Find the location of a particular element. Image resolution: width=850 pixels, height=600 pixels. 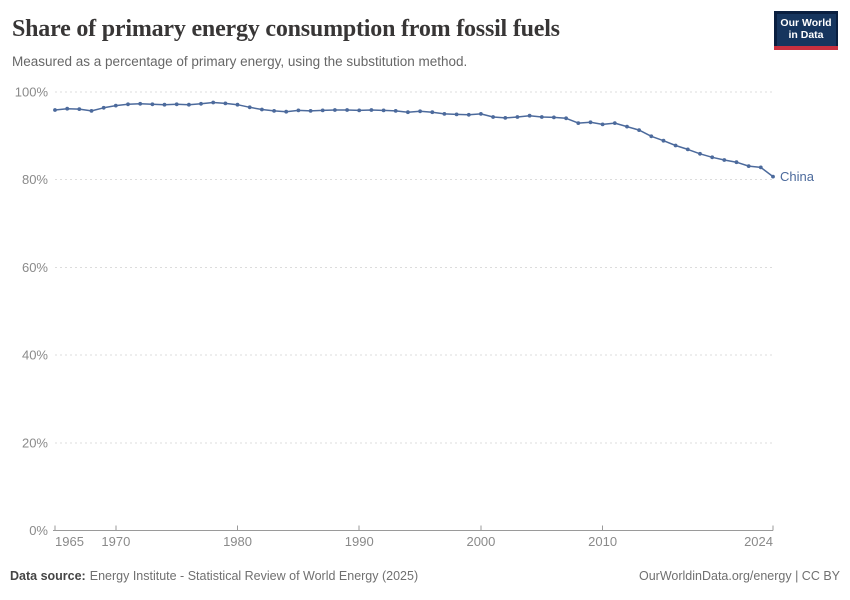

owid-logo-text-line2: in Data is located at coordinates (806, 35).